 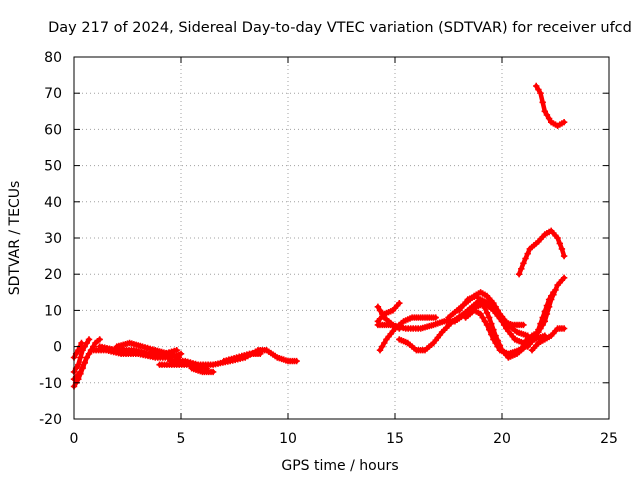 I want to click on x-tick-label: 0, so click(x=74, y=439).